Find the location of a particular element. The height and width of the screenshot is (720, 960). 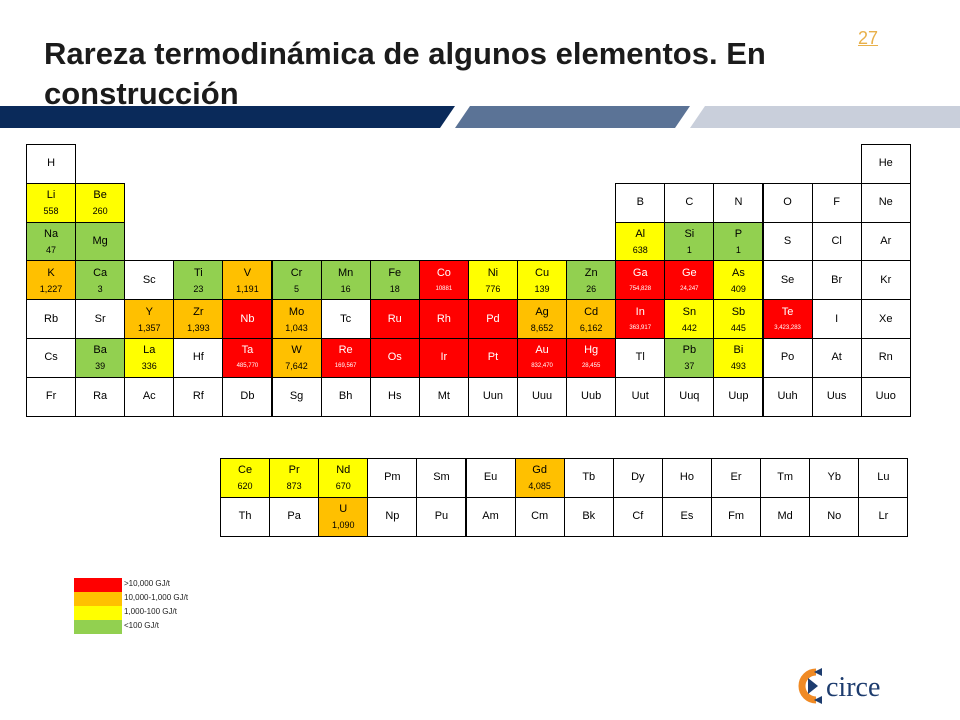

element-cell-br: Br is located at coordinates (836, 280).